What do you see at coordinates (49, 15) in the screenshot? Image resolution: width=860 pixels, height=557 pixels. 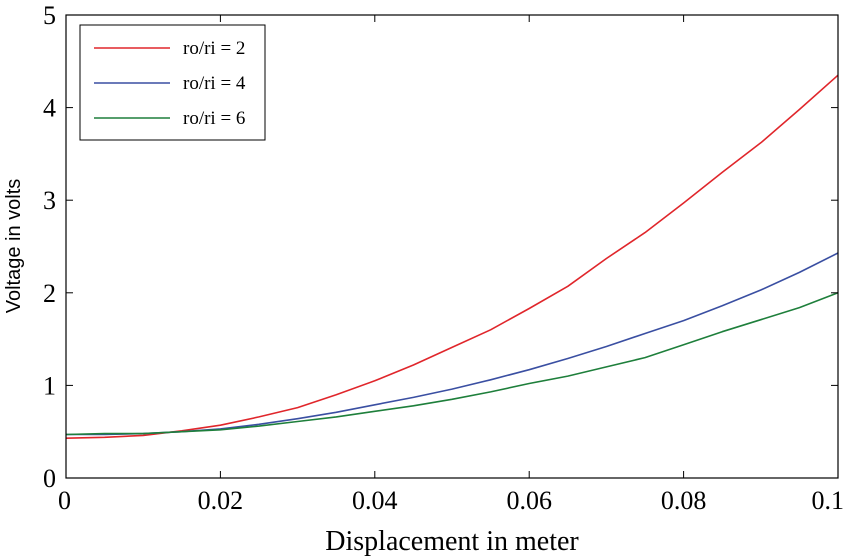 I see `y-tick-label: 5` at bounding box center [49, 15].